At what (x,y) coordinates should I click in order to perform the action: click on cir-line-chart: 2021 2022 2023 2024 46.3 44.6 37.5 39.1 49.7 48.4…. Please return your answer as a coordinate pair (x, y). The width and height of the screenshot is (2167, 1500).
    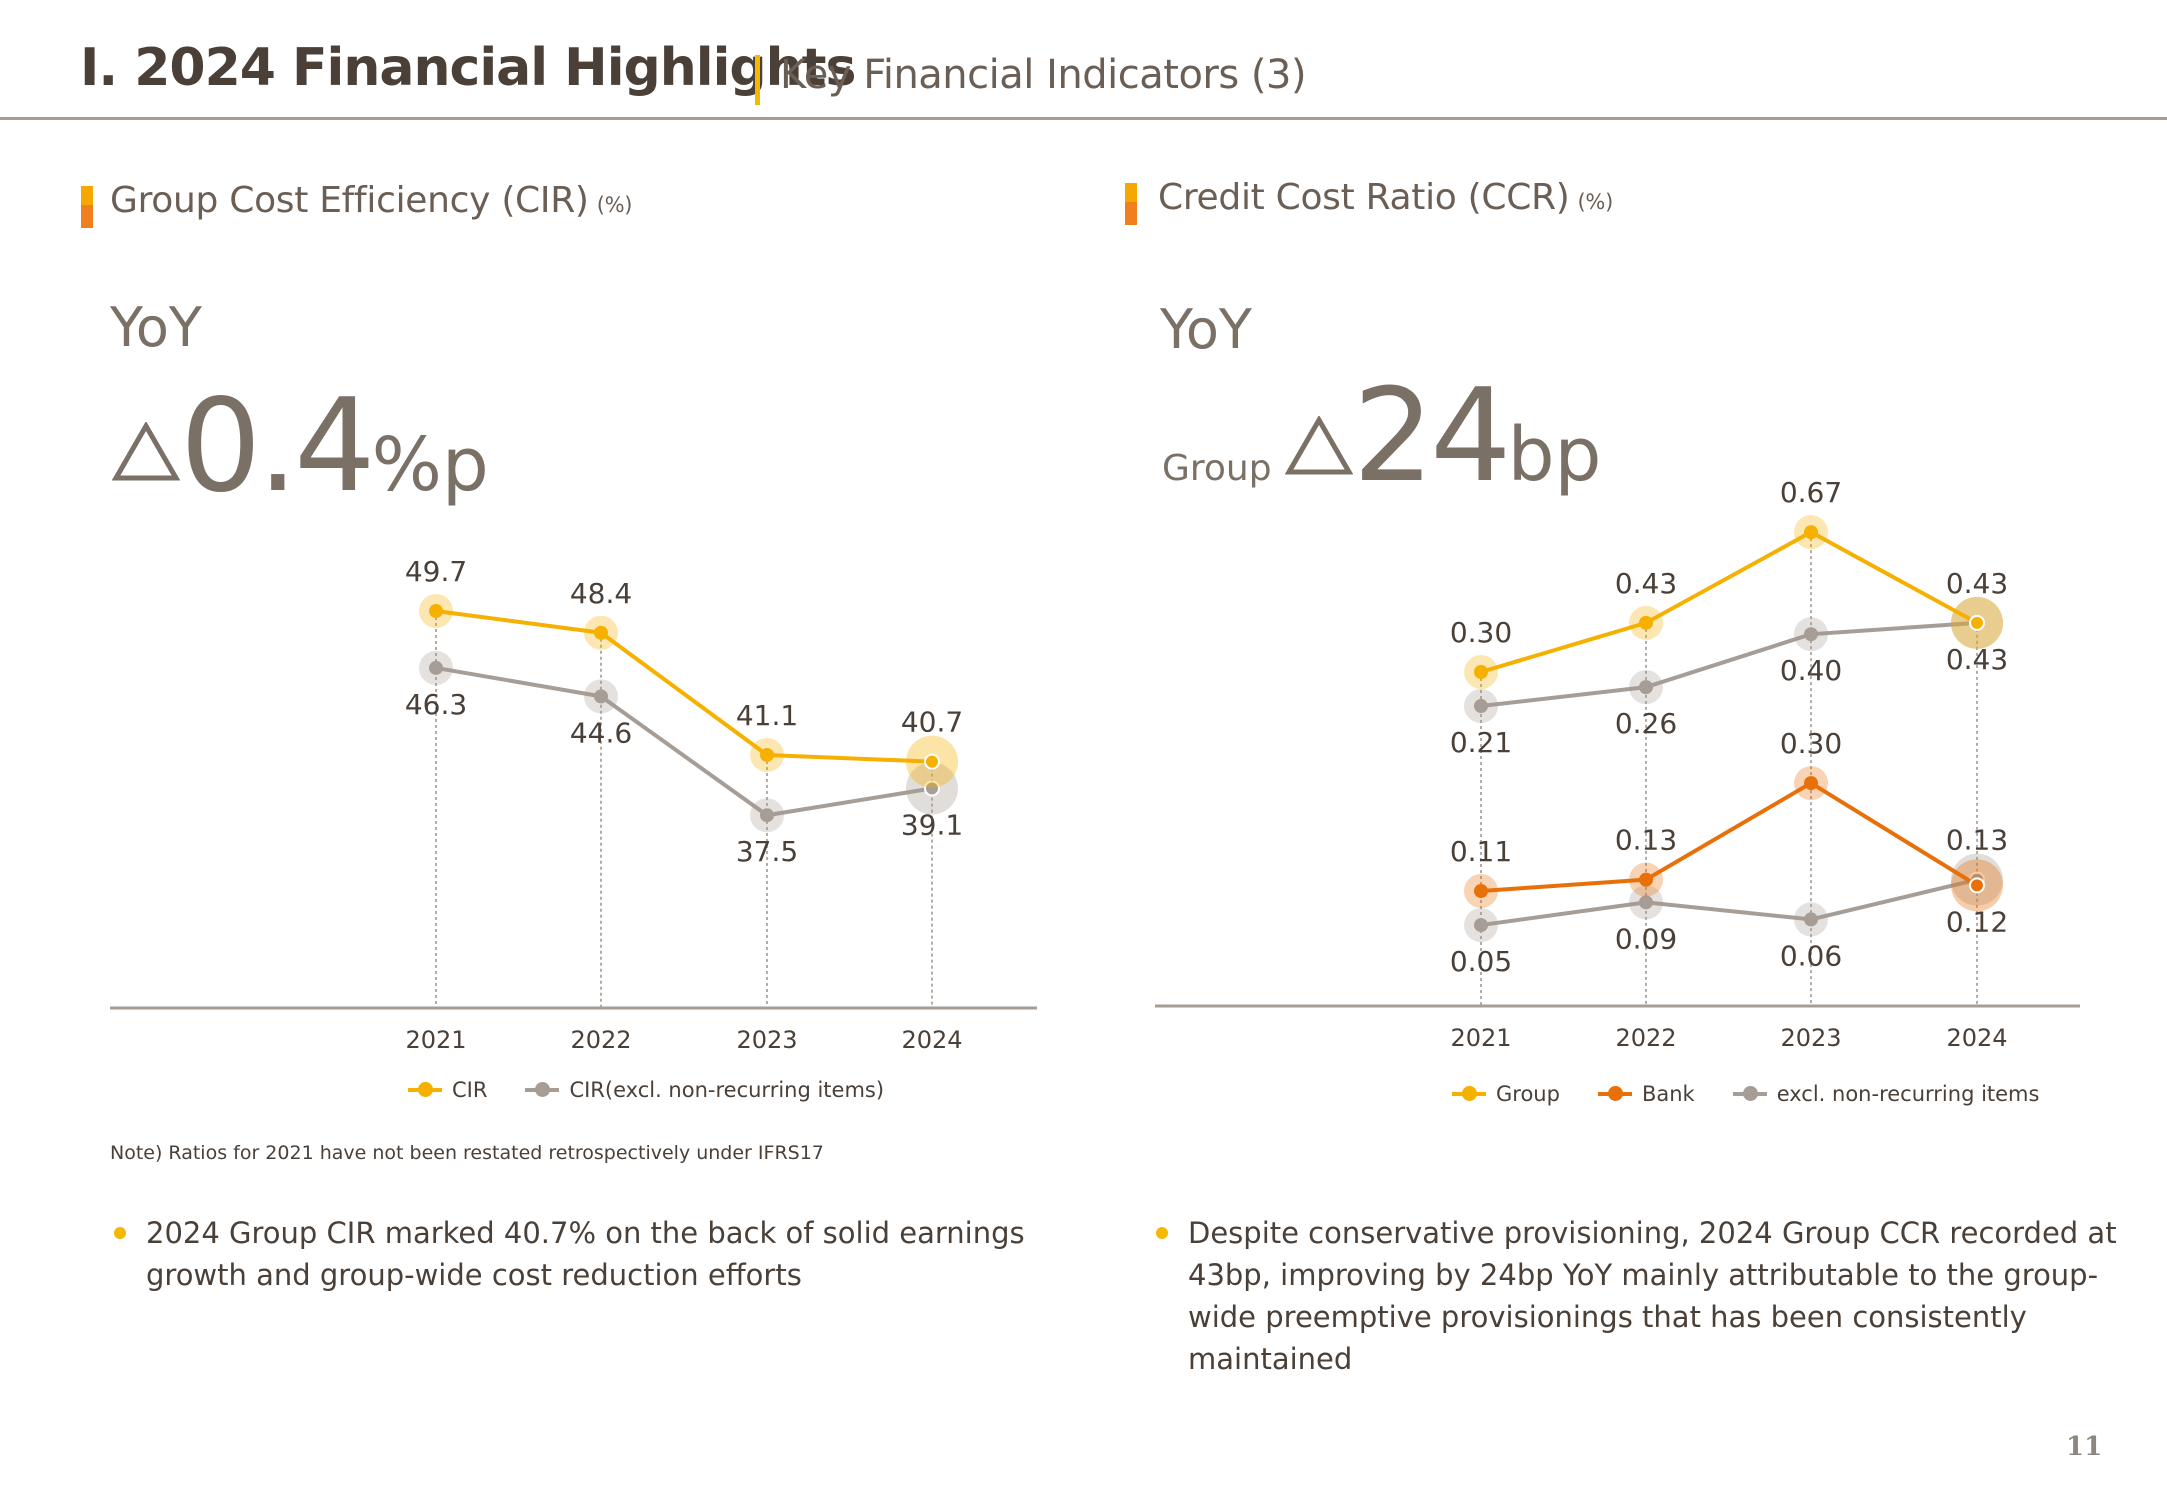
    Looking at the image, I should click on (573, 804).